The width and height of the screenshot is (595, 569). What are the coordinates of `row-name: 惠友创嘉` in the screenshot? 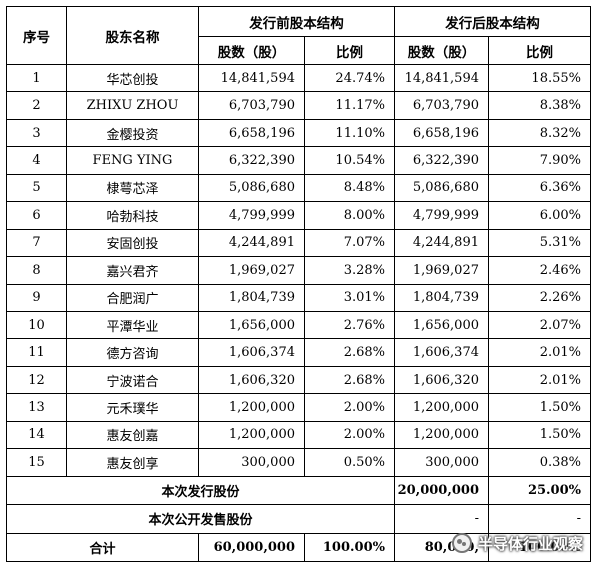 It's located at (132, 435).